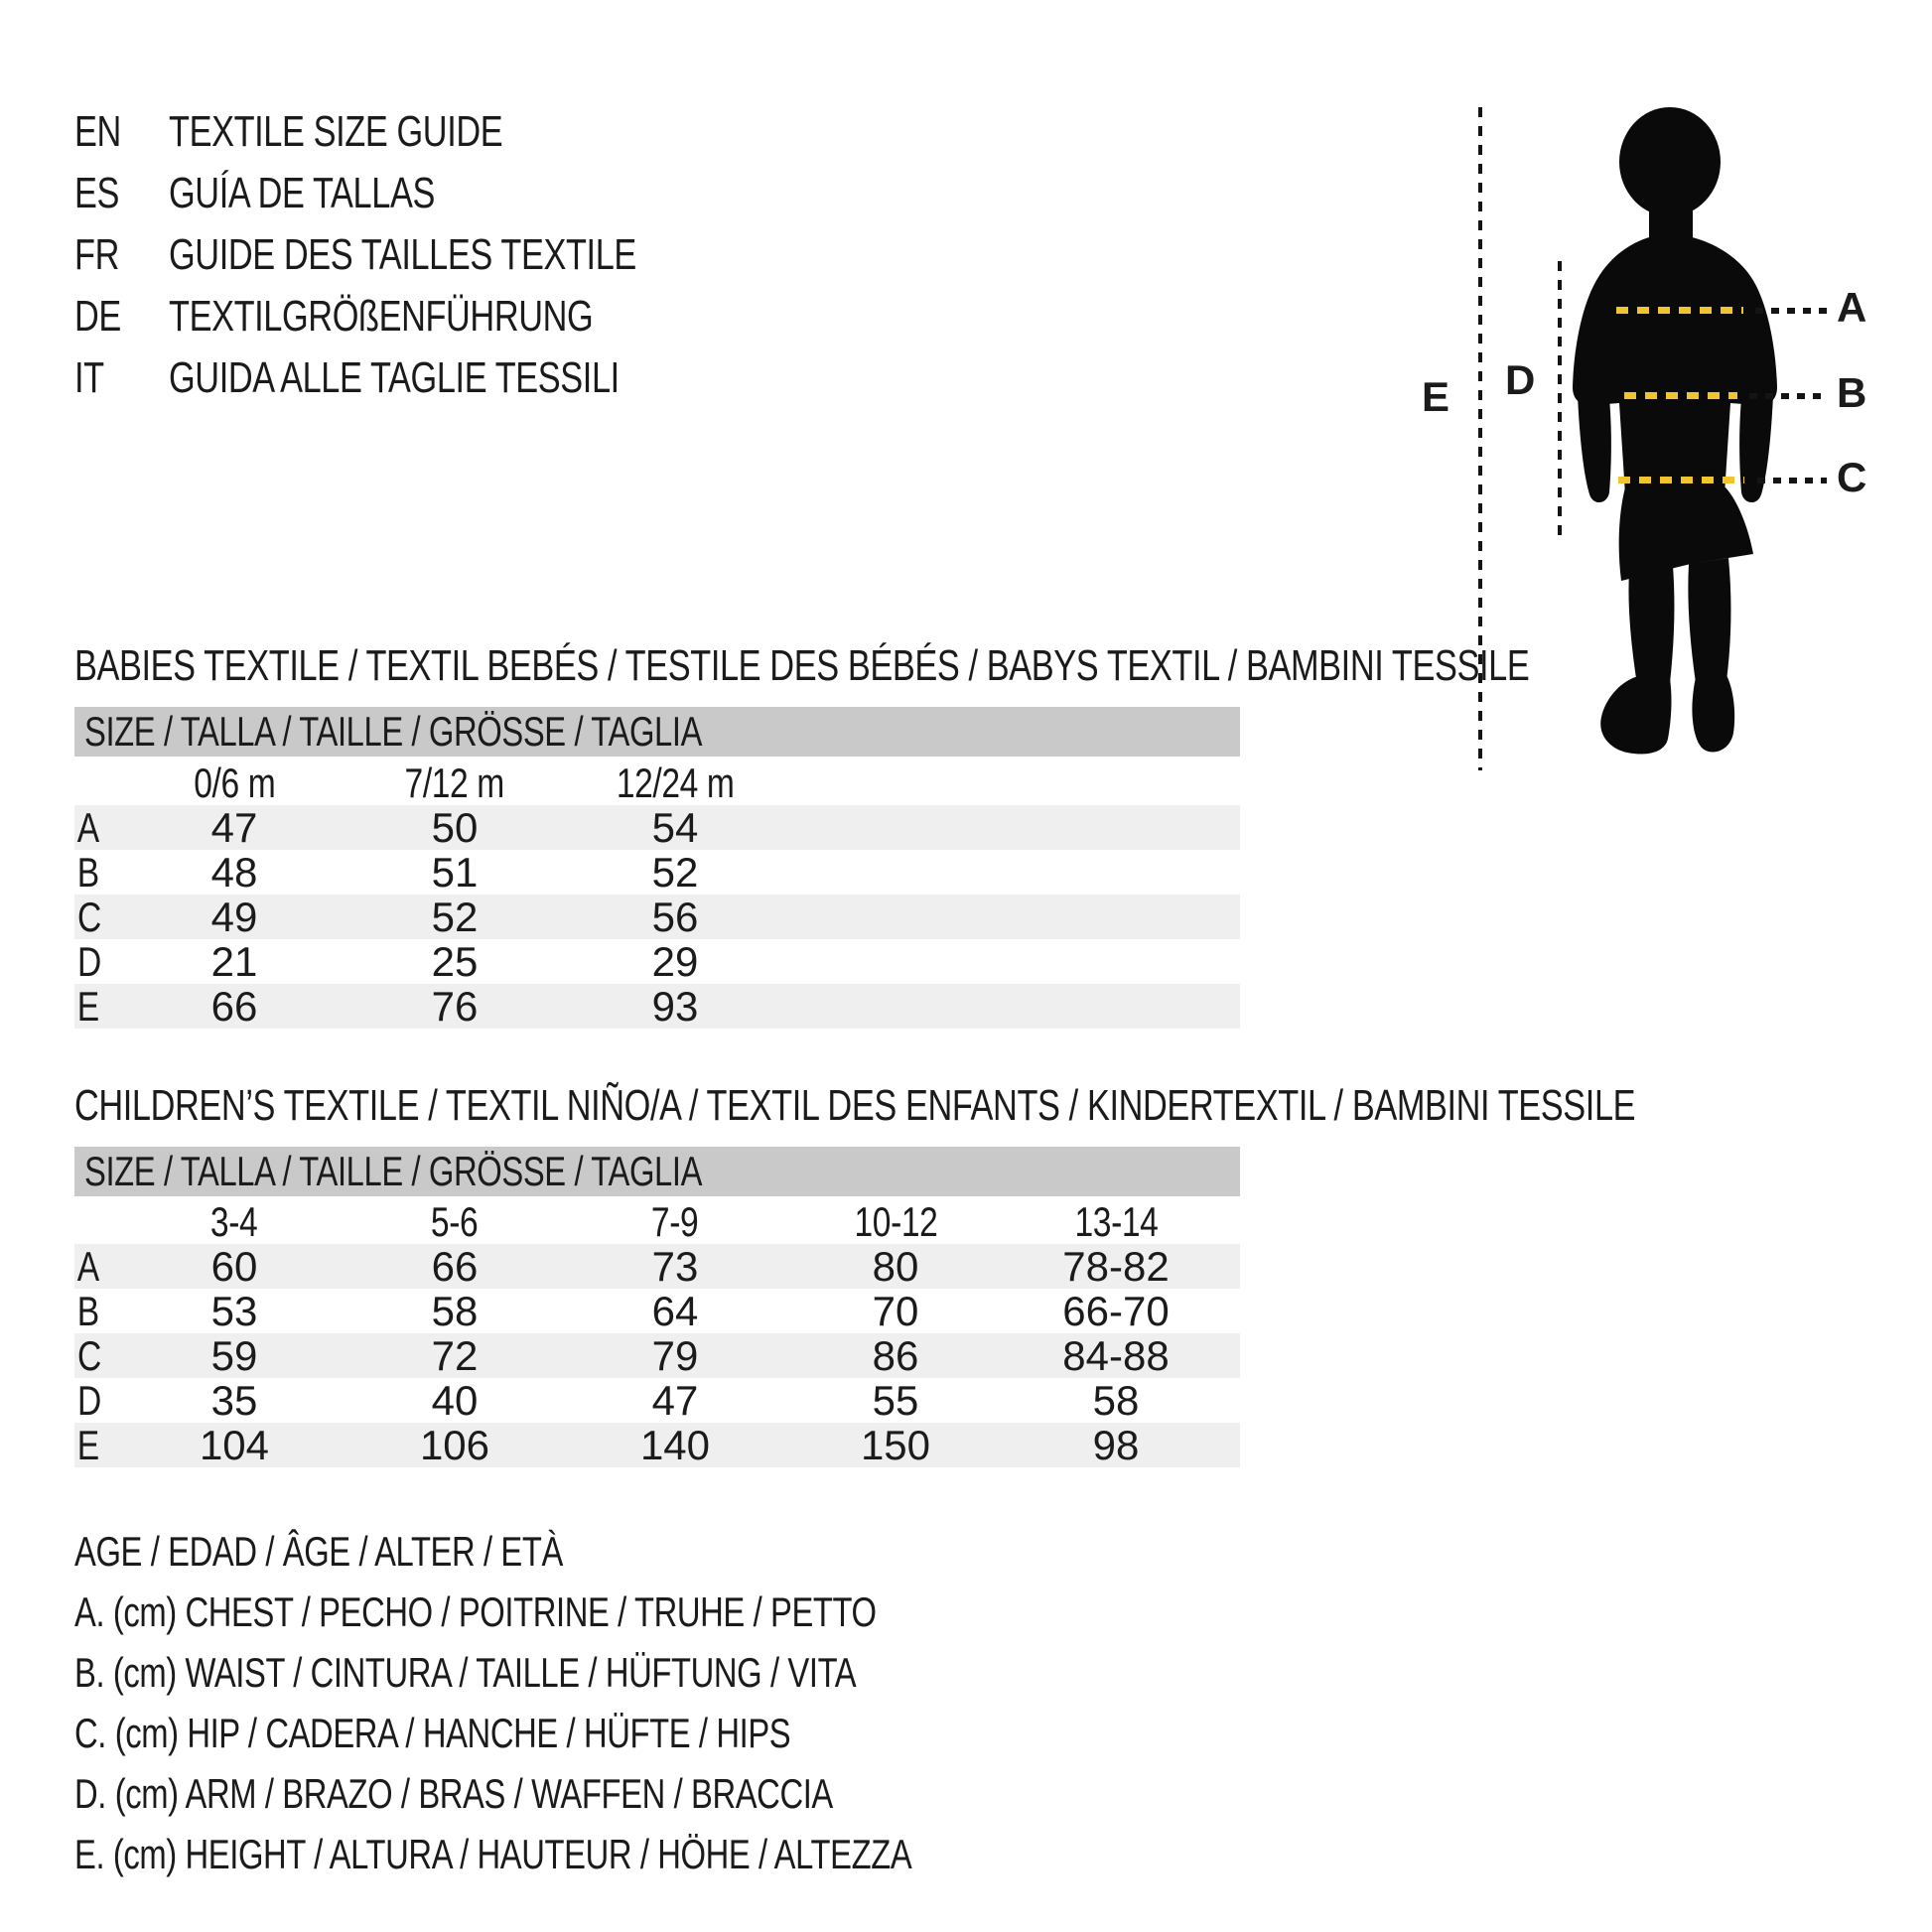 This screenshot has height=1932, width=1932. I want to click on children-c-1: 72, so click(455, 1355).